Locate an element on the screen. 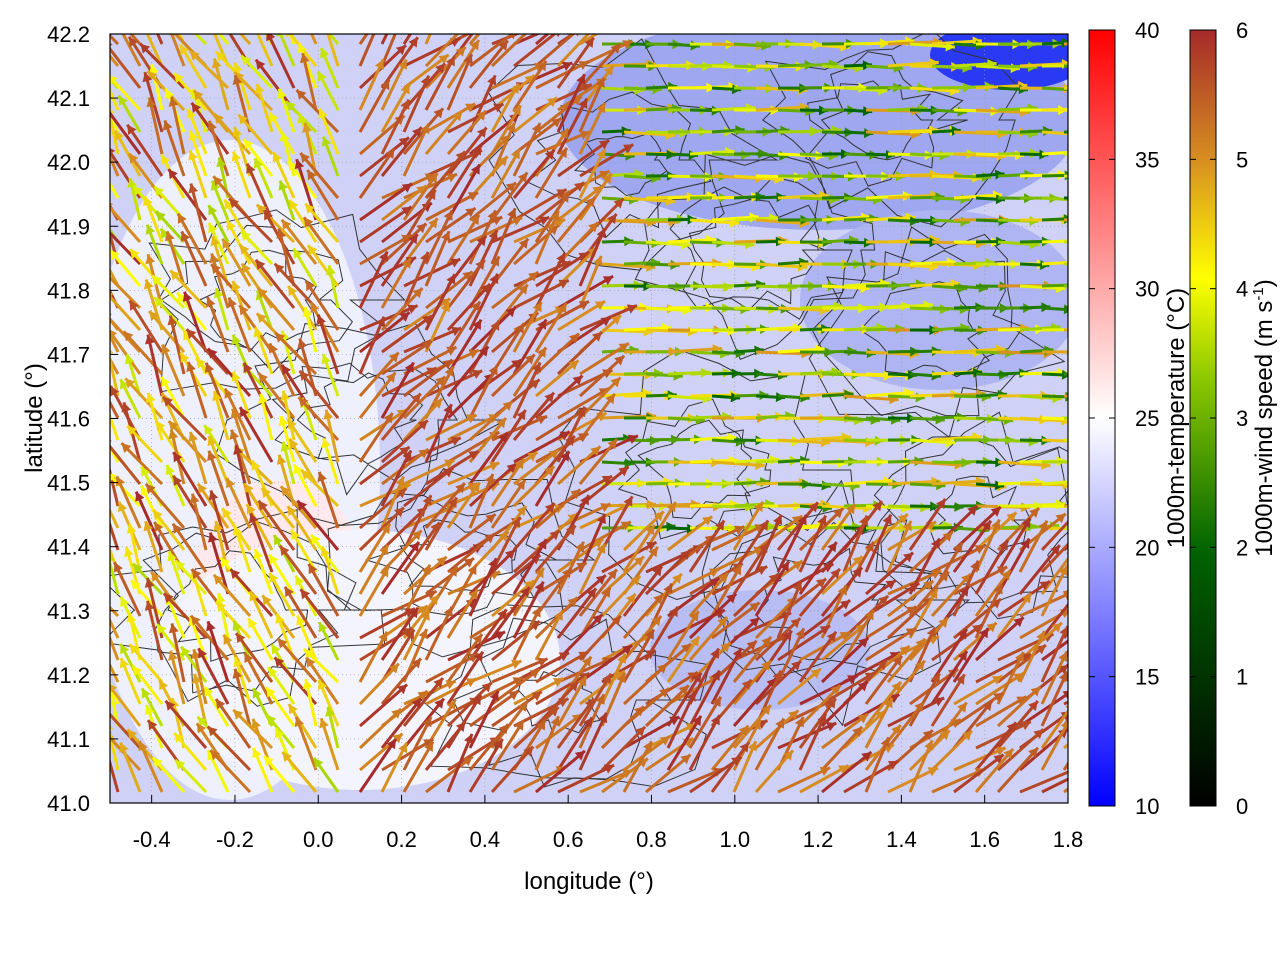  y-tick-label: 42.0 is located at coordinates (68, 162).